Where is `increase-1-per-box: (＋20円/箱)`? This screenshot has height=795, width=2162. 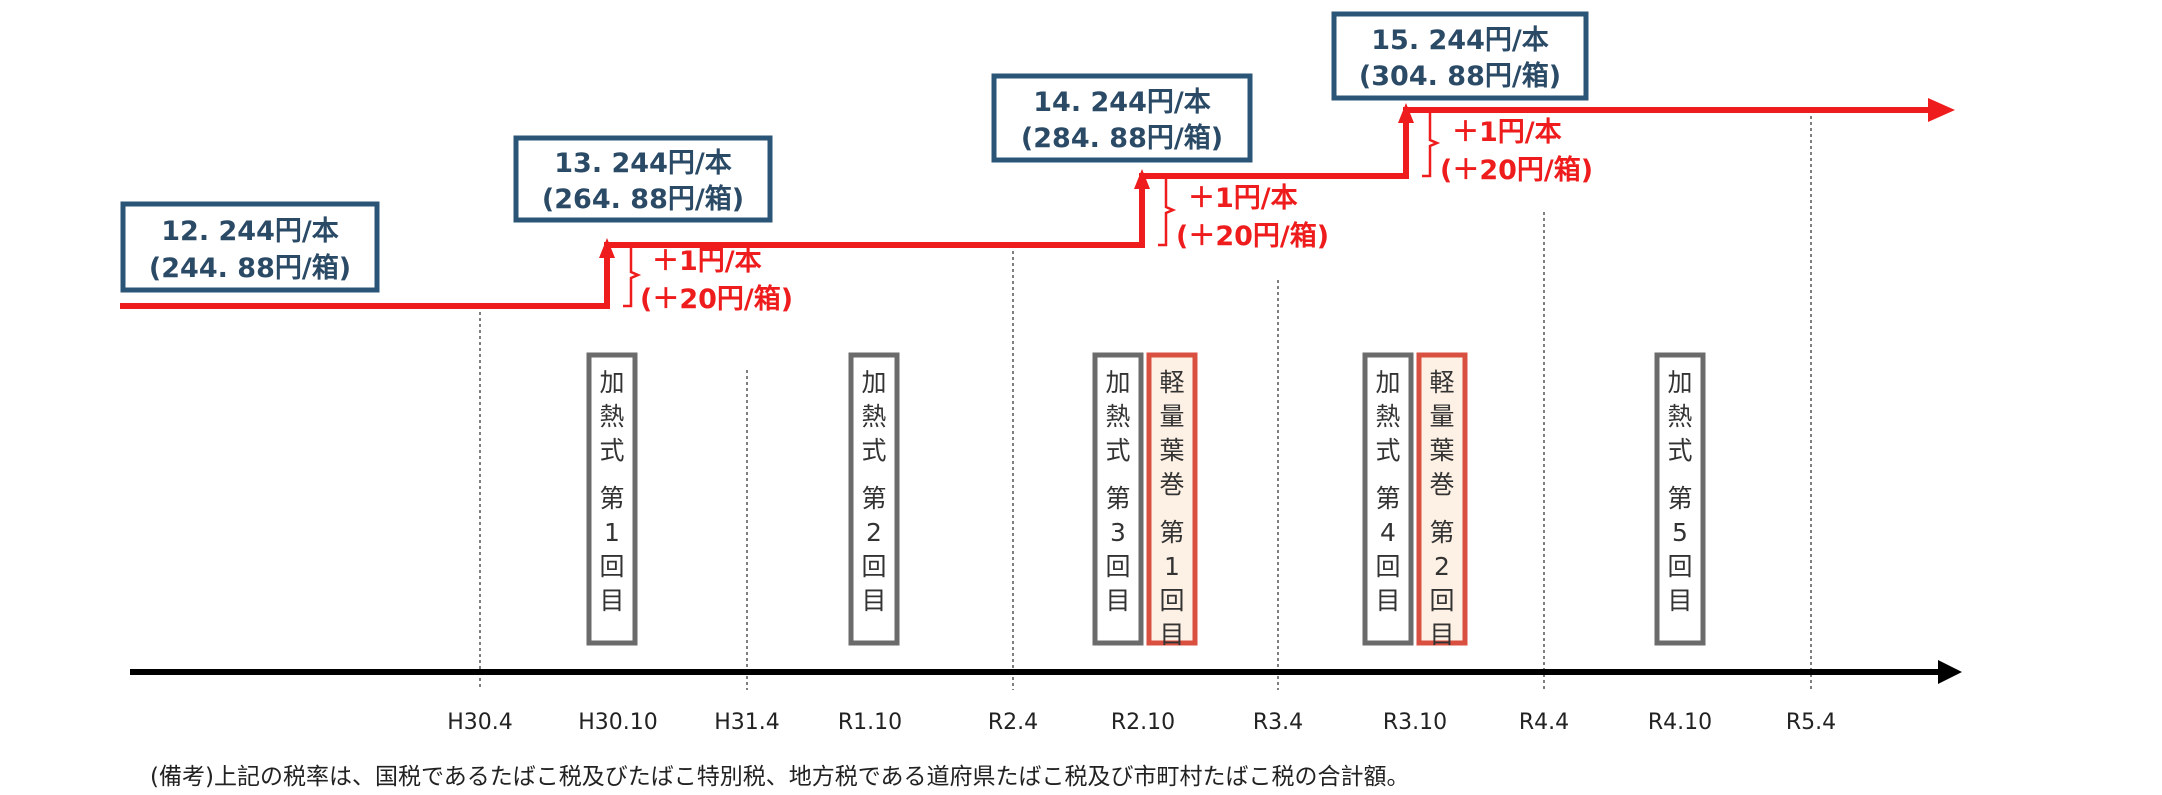 increase-1-per-box: (＋20円/箱) is located at coordinates (716, 299).